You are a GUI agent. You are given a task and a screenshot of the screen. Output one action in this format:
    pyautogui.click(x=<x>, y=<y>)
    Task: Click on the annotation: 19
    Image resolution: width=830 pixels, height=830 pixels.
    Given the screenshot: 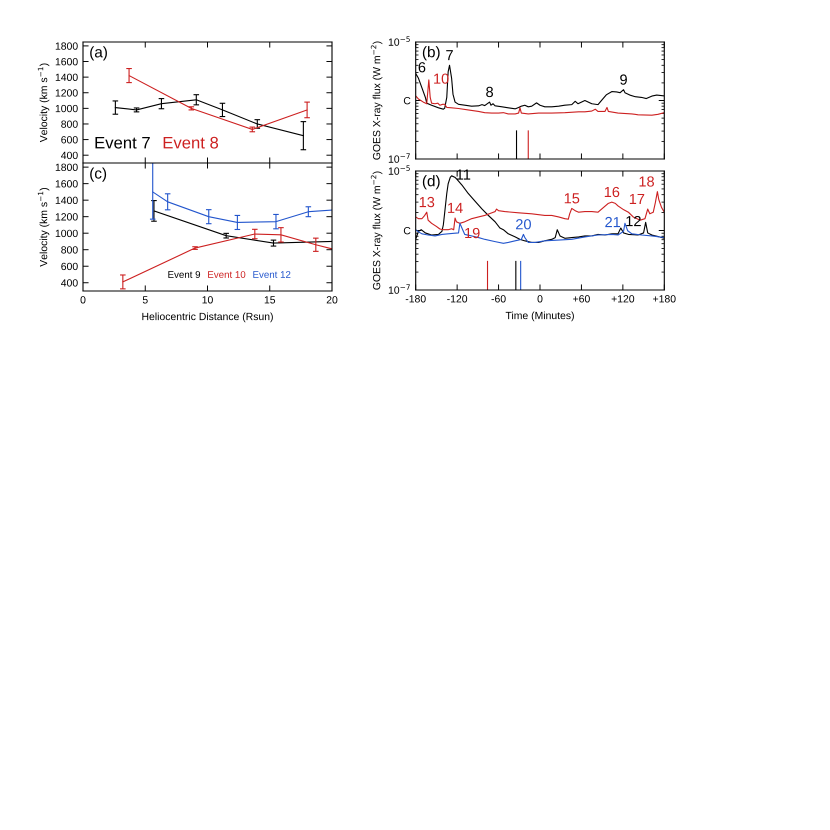 What is the action you would take?
    pyautogui.click(x=472, y=233)
    